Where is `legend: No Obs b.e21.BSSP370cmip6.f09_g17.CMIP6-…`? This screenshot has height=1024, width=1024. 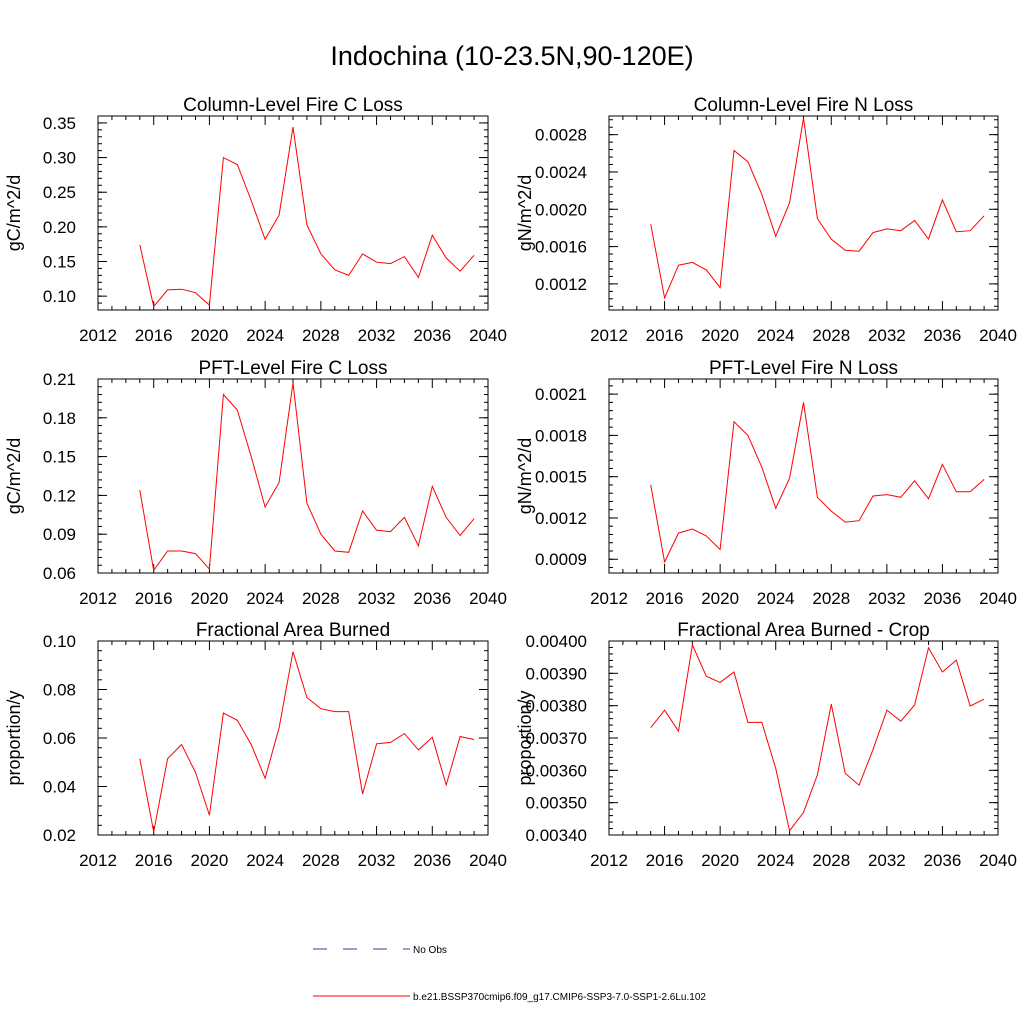
legend: No Obs b.e21.BSSP370cmip6.f09_g17.CMIP6-… is located at coordinates (509, 974).